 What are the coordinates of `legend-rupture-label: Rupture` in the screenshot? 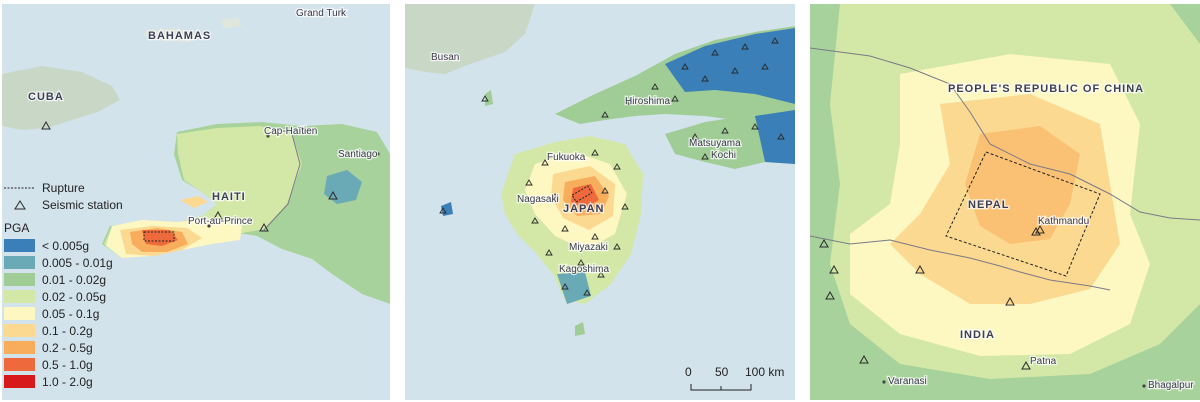 It's located at (63, 187).